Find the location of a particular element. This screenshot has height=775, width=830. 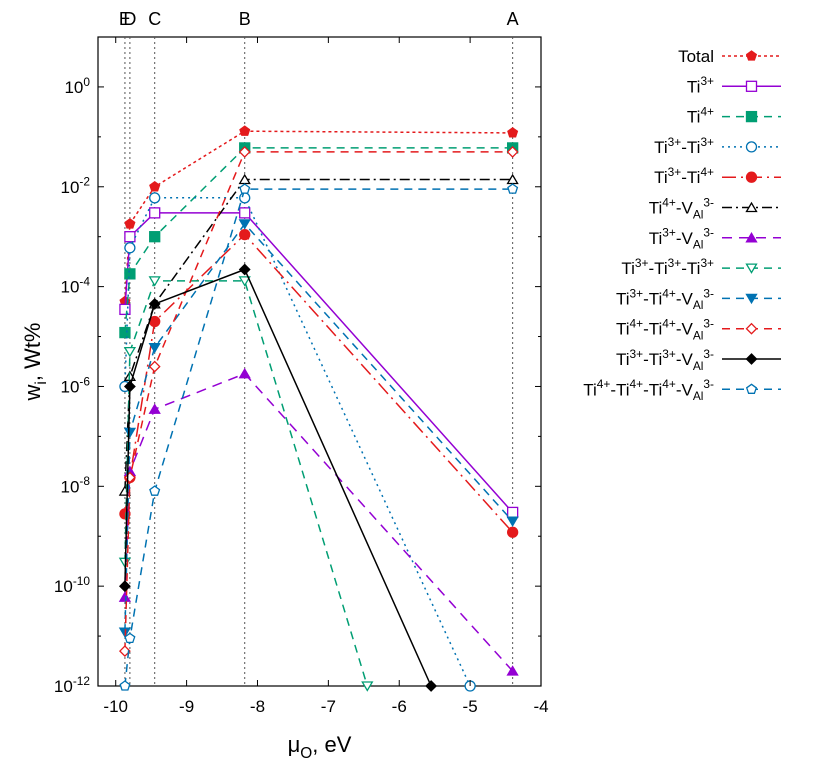

legend-label: Ti3+-Ti4+ is located at coordinates (684, 176).